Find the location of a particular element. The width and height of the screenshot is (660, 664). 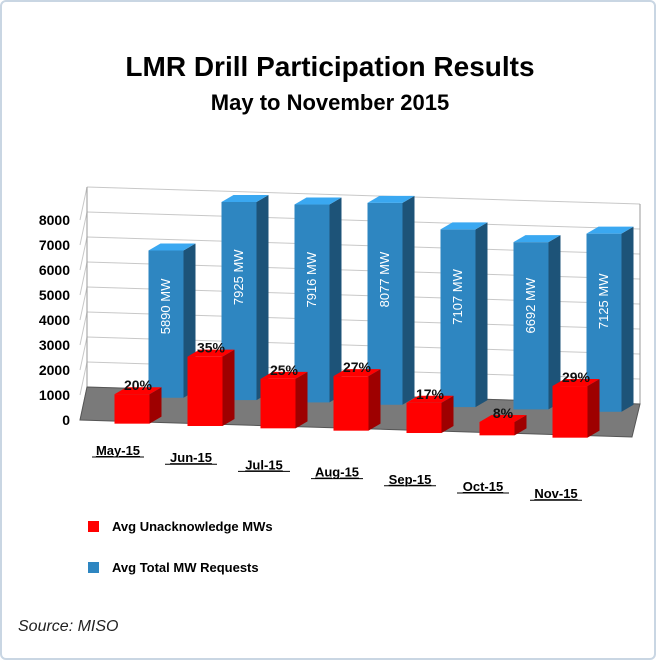

unack-bar-label-3: 27% is located at coordinates (357, 367).